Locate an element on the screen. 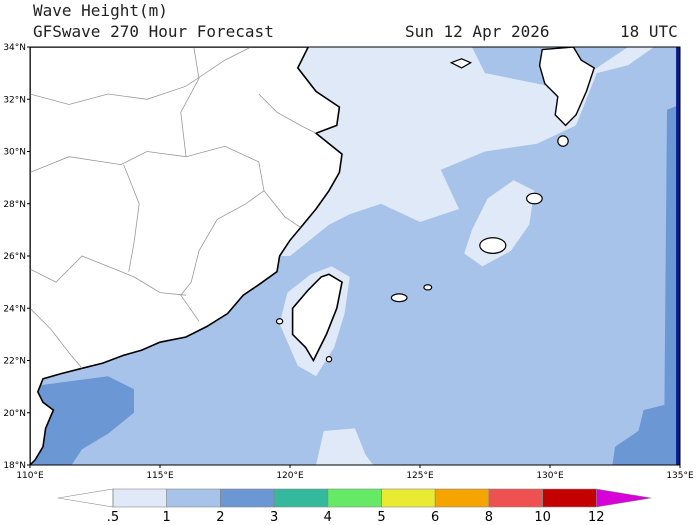  lat-tick-label: 26°N is located at coordinates (14, 257).